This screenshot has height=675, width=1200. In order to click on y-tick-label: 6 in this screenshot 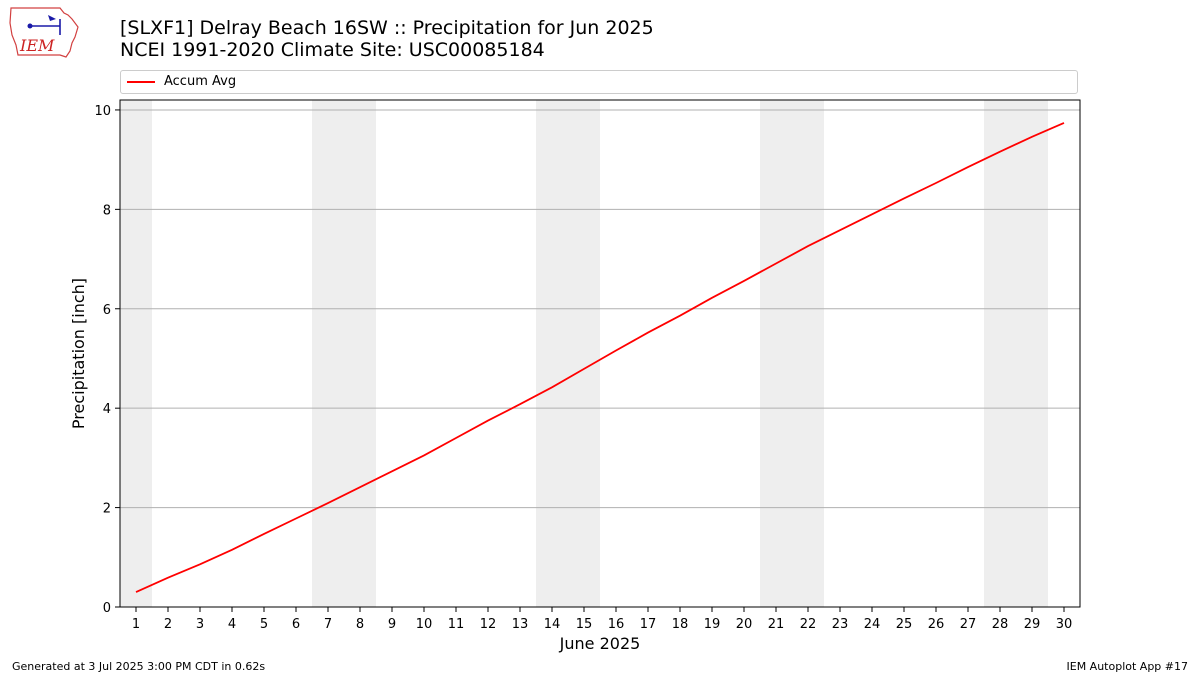, I will do `click(107, 310)`.